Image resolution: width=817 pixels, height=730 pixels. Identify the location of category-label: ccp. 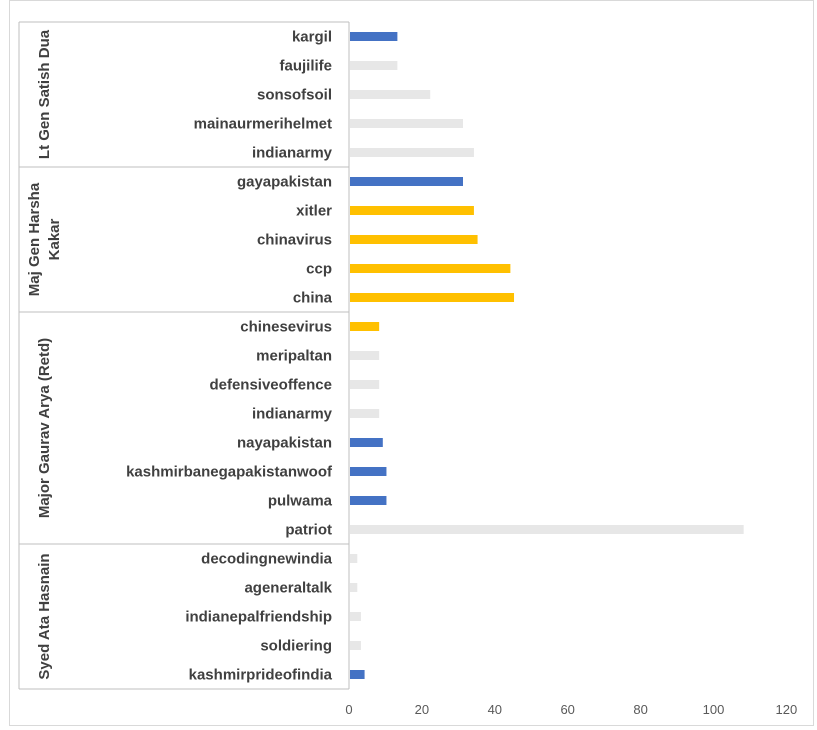
(319, 269).